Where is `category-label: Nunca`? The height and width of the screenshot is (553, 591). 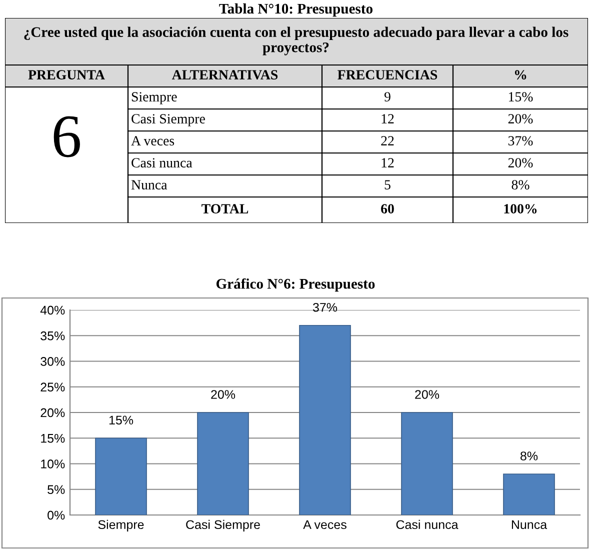
category-label: Nunca is located at coordinates (149, 185).